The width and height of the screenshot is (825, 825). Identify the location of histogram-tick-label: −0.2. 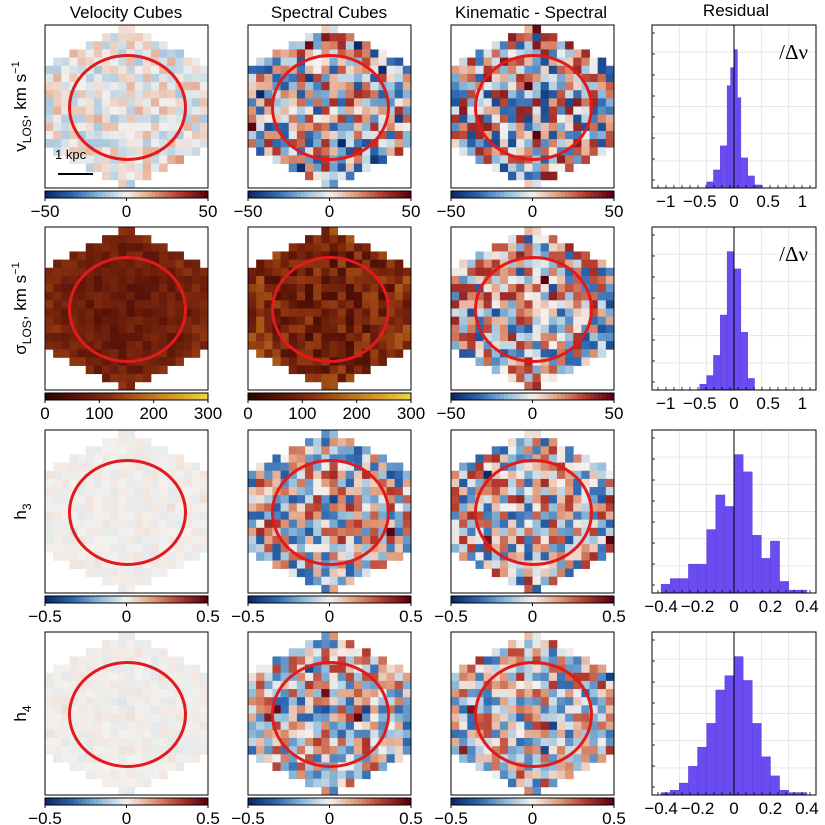
(698, 606).